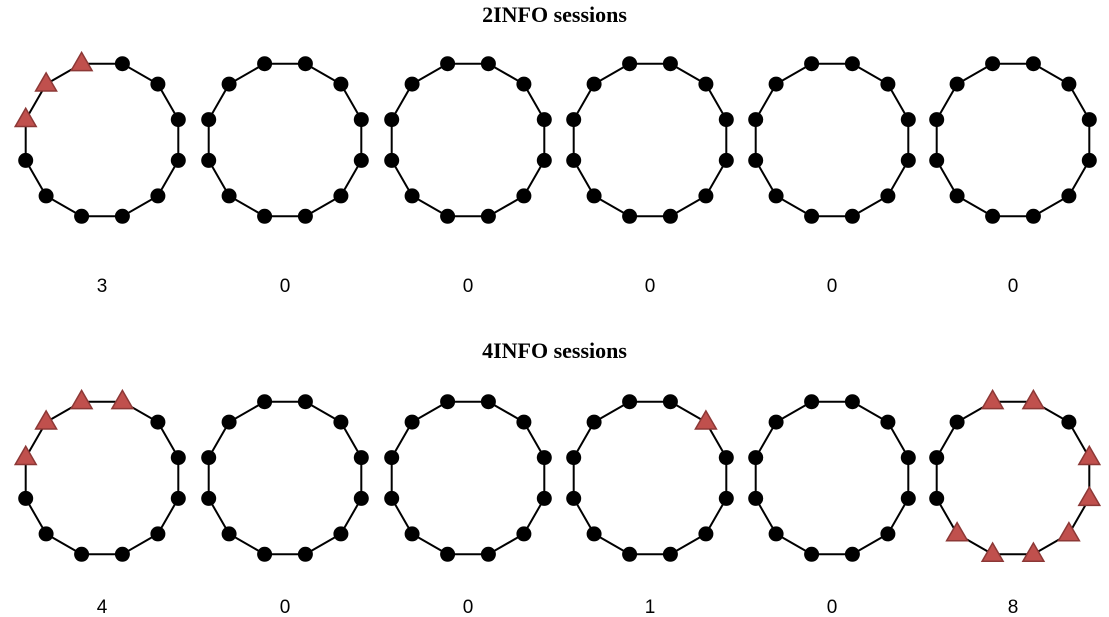 The image size is (1109, 617). What do you see at coordinates (1013, 607) in the screenshot?
I see `count-label: 8` at bounding box center [1013, 607].